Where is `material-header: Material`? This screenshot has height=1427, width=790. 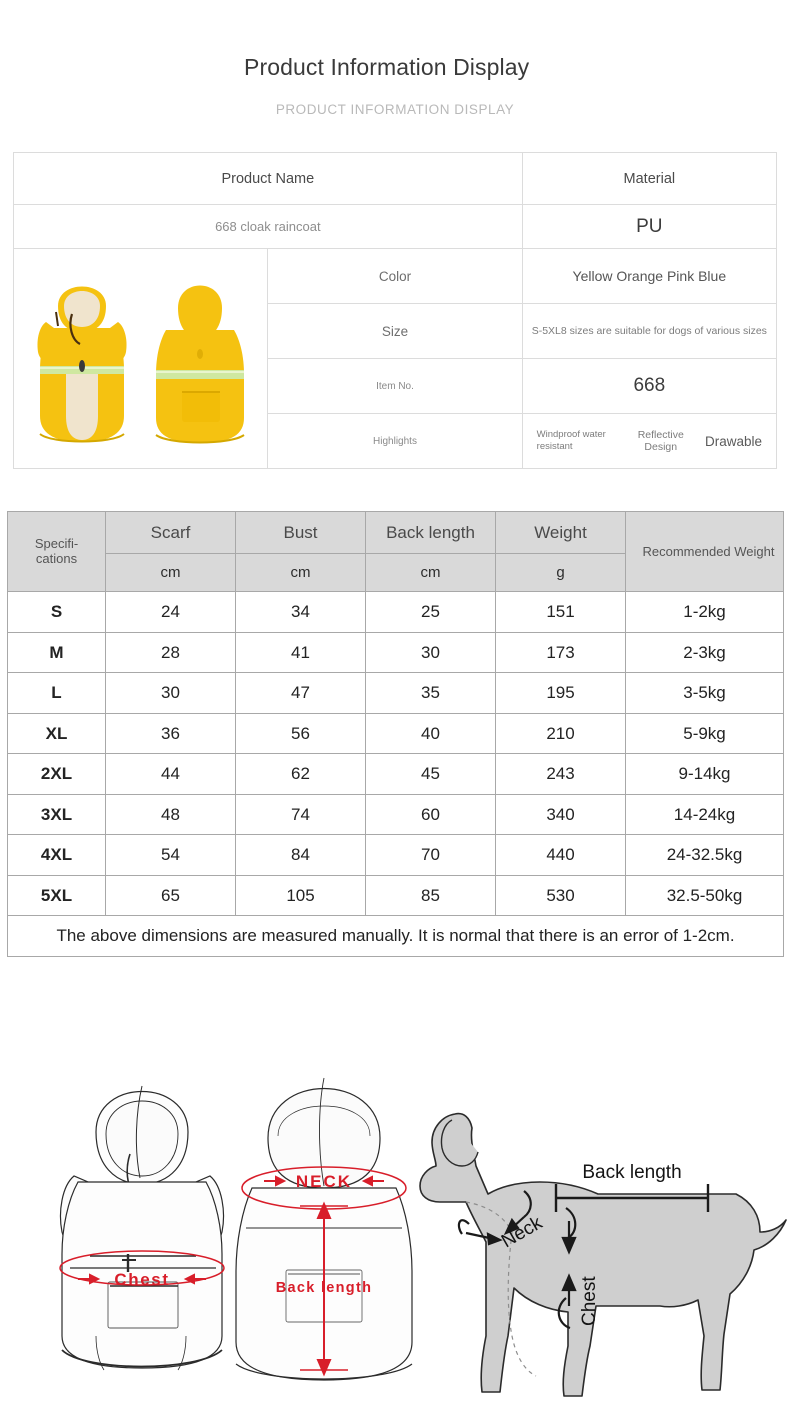 material-header: Material is located at coordinates (649, 179).